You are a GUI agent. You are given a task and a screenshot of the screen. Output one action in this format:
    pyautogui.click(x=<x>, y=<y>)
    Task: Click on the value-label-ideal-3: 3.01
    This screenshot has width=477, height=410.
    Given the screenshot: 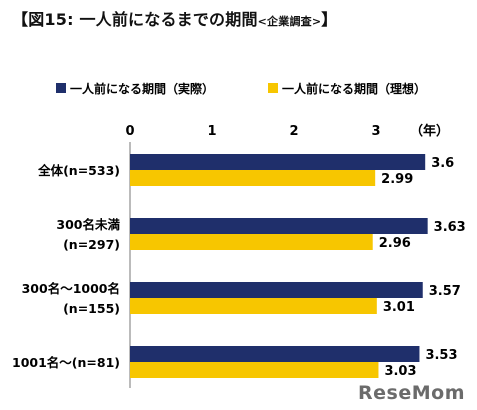 What is the action you would take?
    pyautogui.click(x=399, y=307)
    